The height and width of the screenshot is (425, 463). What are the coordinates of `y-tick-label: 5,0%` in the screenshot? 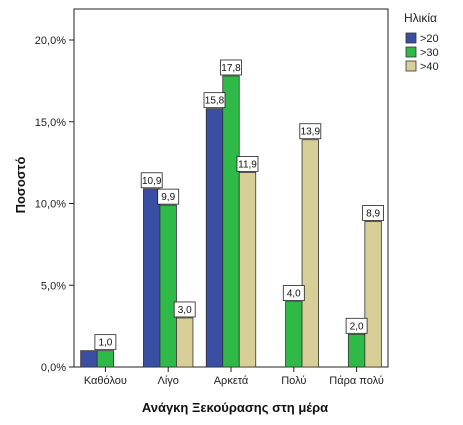 It's located at (53, 286).